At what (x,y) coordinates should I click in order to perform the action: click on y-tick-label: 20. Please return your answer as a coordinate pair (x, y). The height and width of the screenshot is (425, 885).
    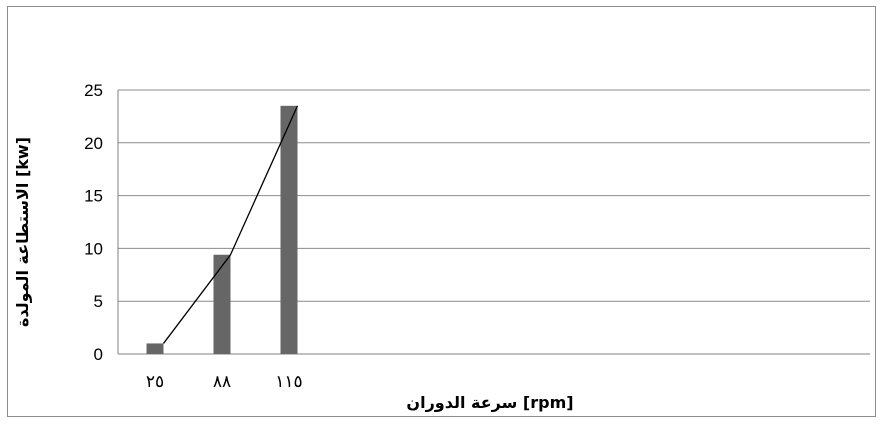
    Looking at the image, I should click on (93, 143).